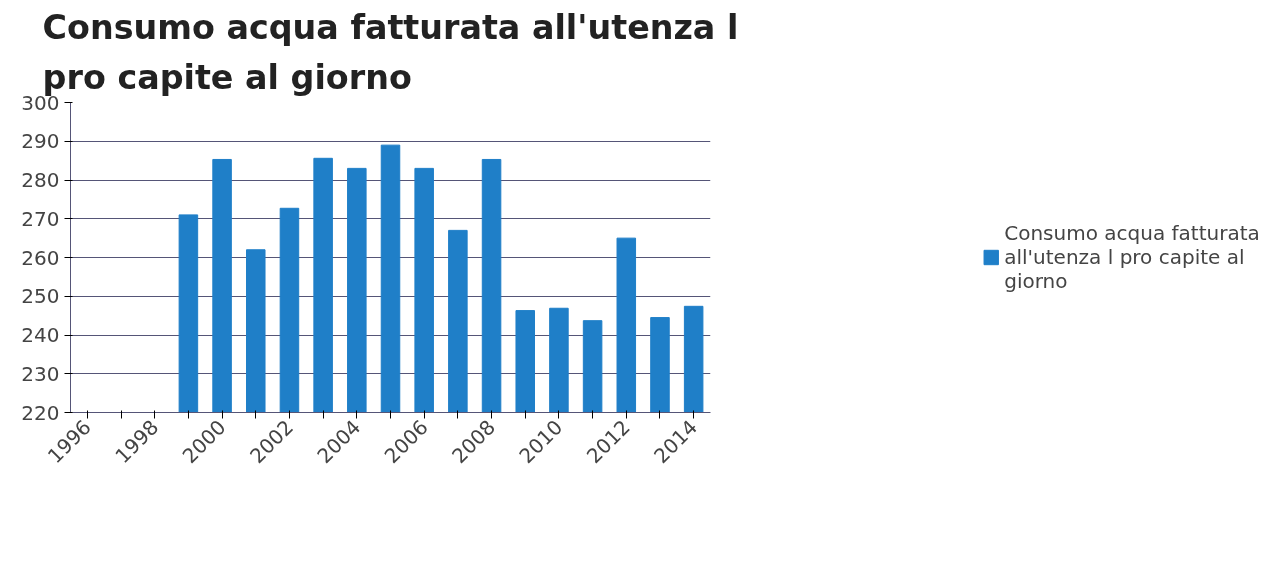 The width and height of the screenshot is (1277, 581). What do you see at coordinates (40, 296) in the screenshot?
I see `y-tick-label: 250` at bounding box center [40, 296].